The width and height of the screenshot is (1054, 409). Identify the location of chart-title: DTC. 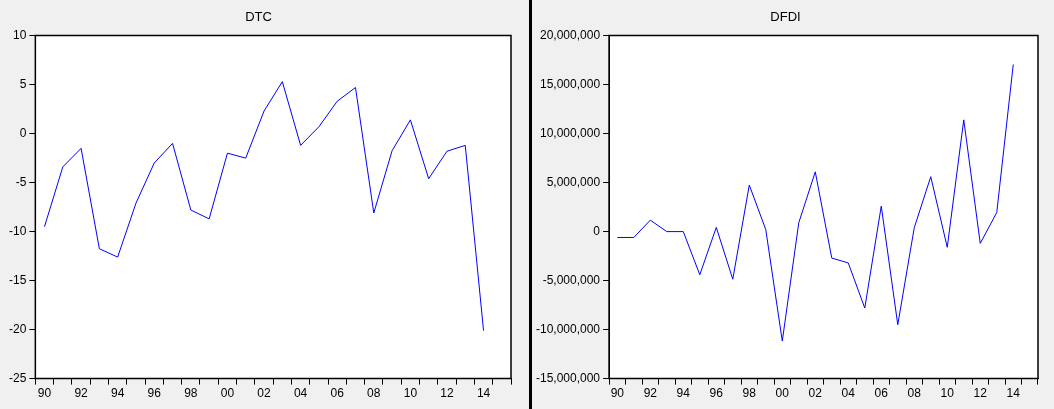
(258, 17).